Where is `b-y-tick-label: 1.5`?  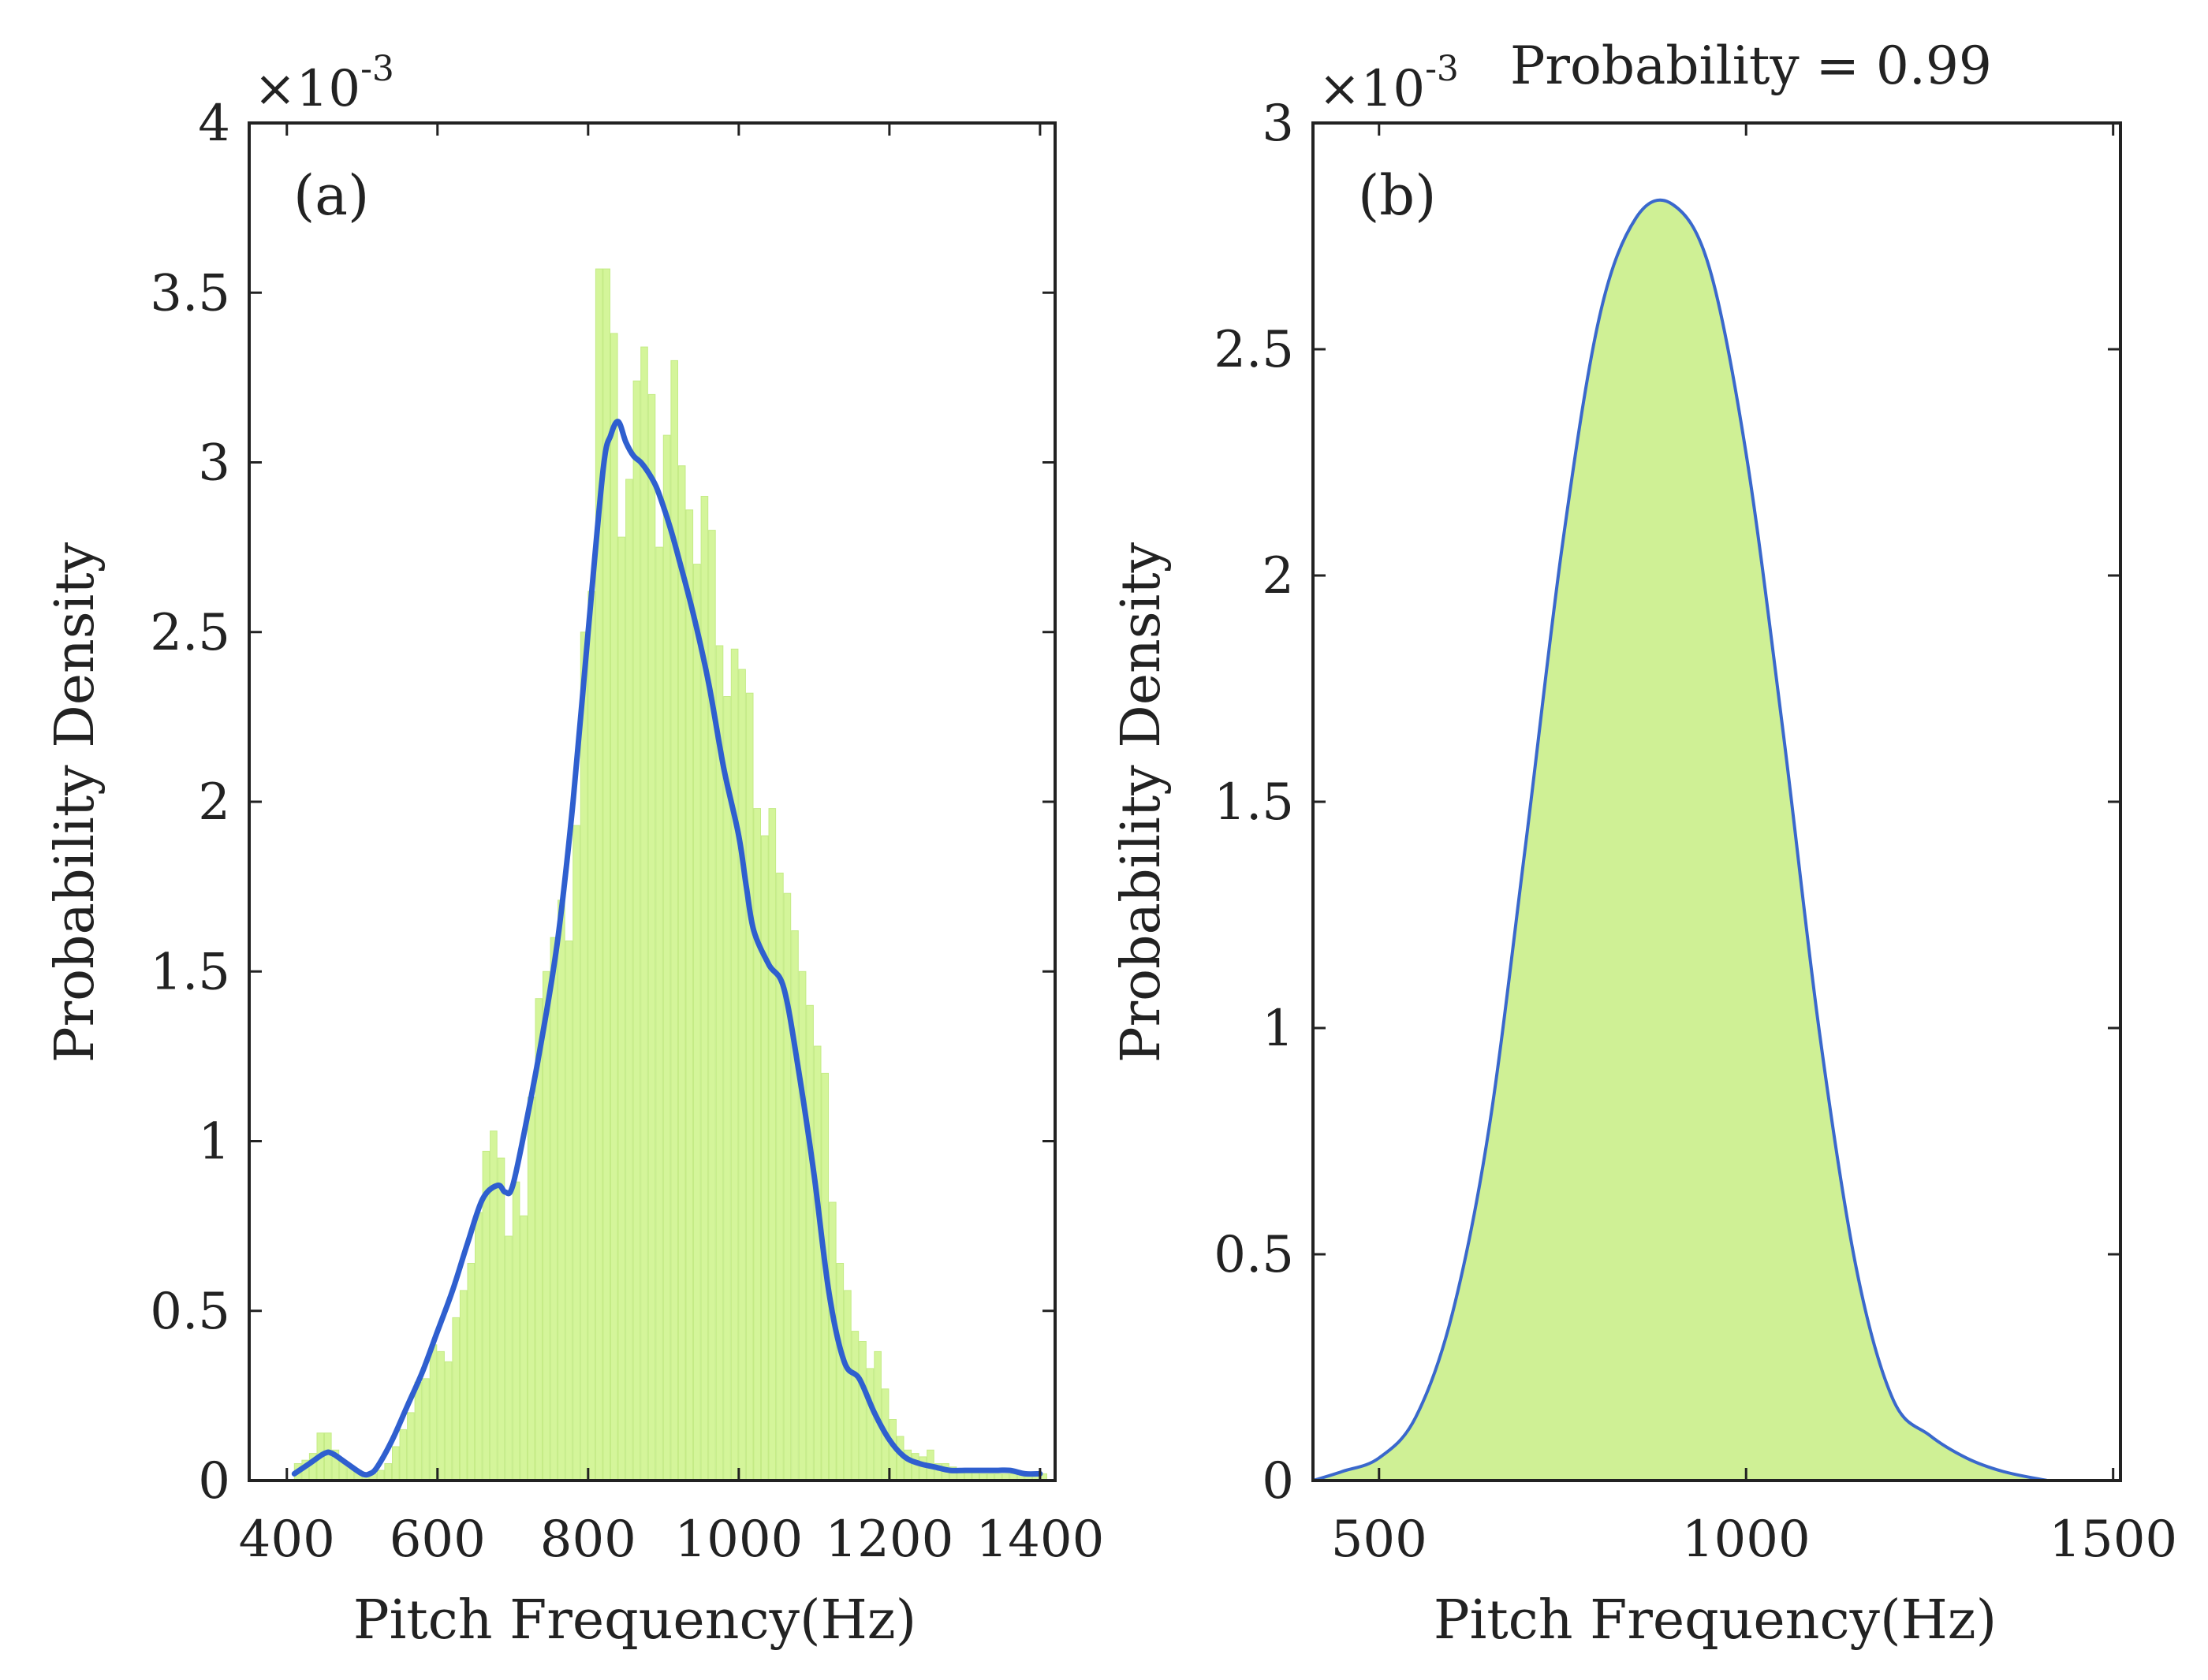
b-y-tick-label: 1.5 is located at coordinates (1254, 802).